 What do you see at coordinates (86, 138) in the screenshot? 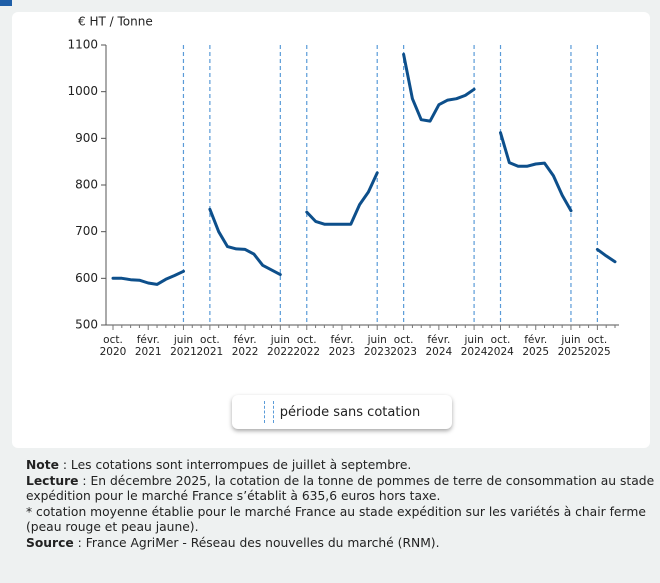
I see `y-tick-label: 900` at bounding box center [86, 138].